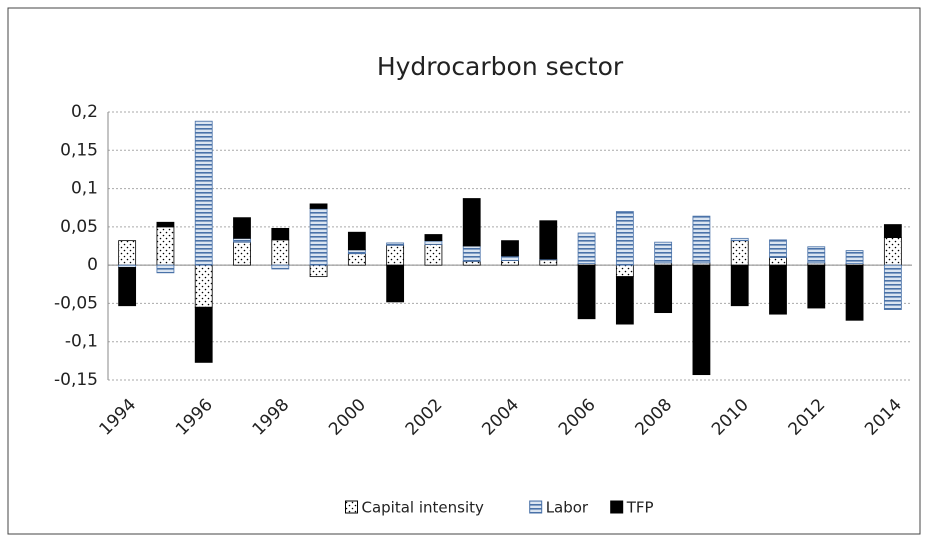 The height and width of the screenshot is (540, 928). Describe the element at coordinates (84, 189) in the screenshot. I see `y-tick-label: 0,1` at that location.